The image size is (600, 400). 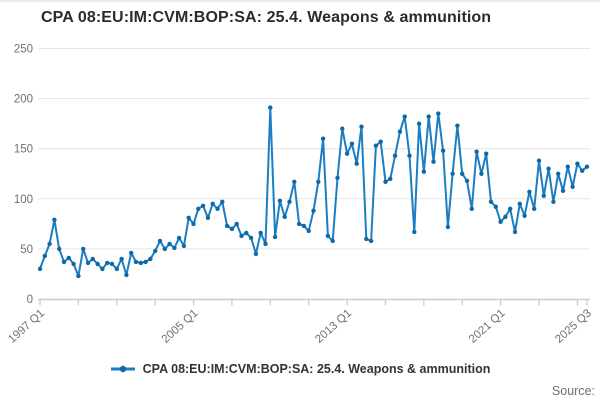 What do you see at coordinates (333, 326) in the screenshot?
I see `x-axis-tick-label: 2013 Q1` at bounding box center [333, 326].